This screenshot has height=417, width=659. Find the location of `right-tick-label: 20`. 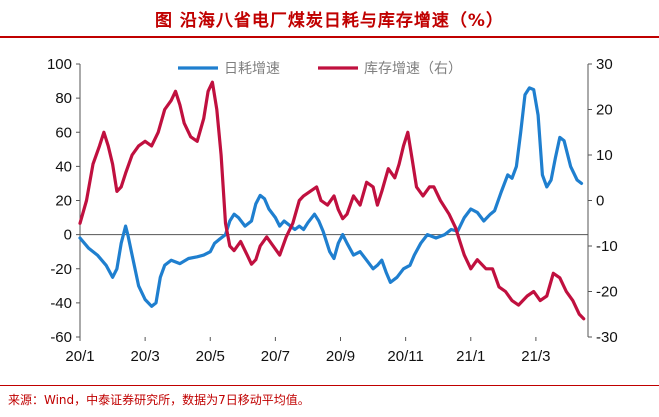

right-tick-label: 20 is located at coordinates (604, 110).